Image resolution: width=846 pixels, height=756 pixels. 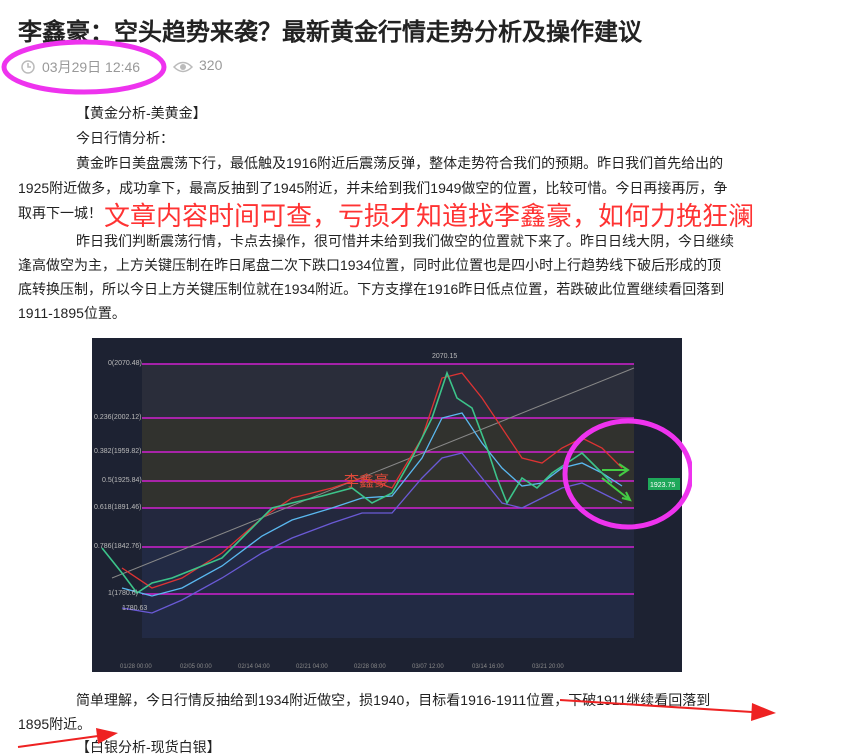 I want to click on paragraph-line: 取再下一城！, so click(x=60, y=213).